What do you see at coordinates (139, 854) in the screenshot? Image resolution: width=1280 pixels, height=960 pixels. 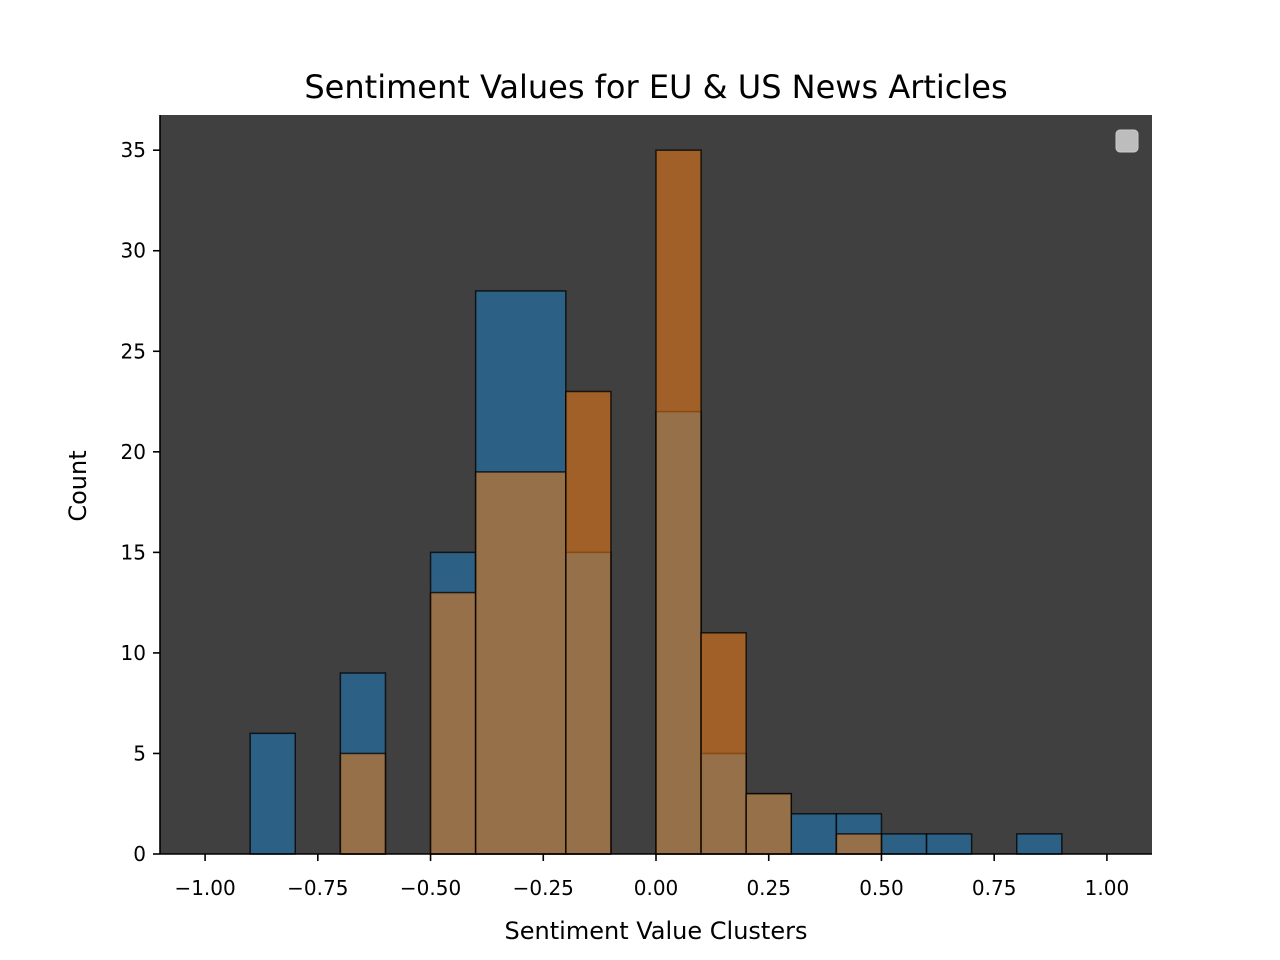 I see `y-tick-label: 0` at bounding box center [139, 854].